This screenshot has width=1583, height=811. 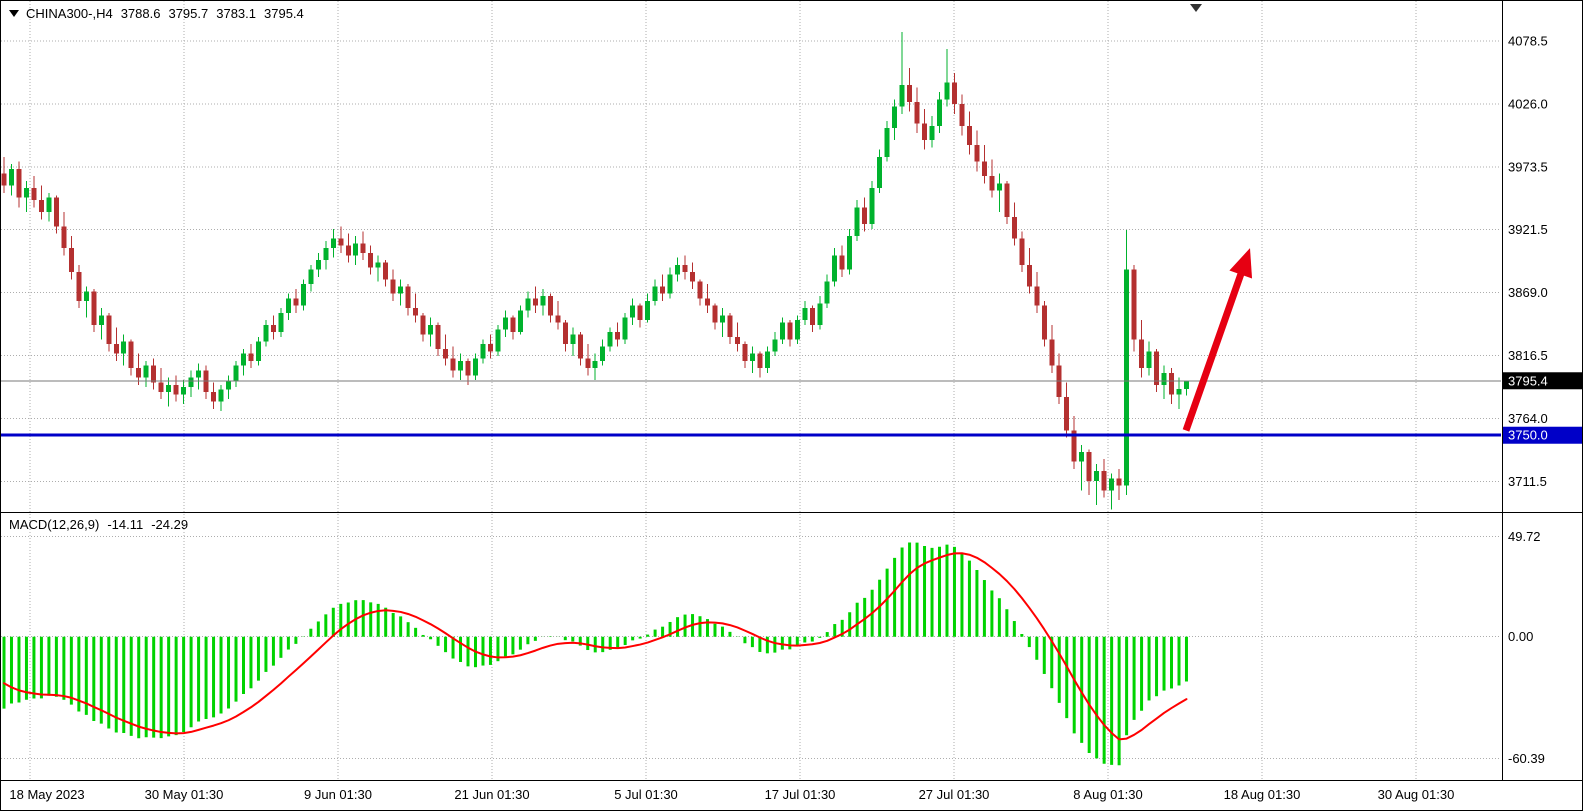 I want to click on macd-axis-label: -60.39, so click(x=1526, y=758).